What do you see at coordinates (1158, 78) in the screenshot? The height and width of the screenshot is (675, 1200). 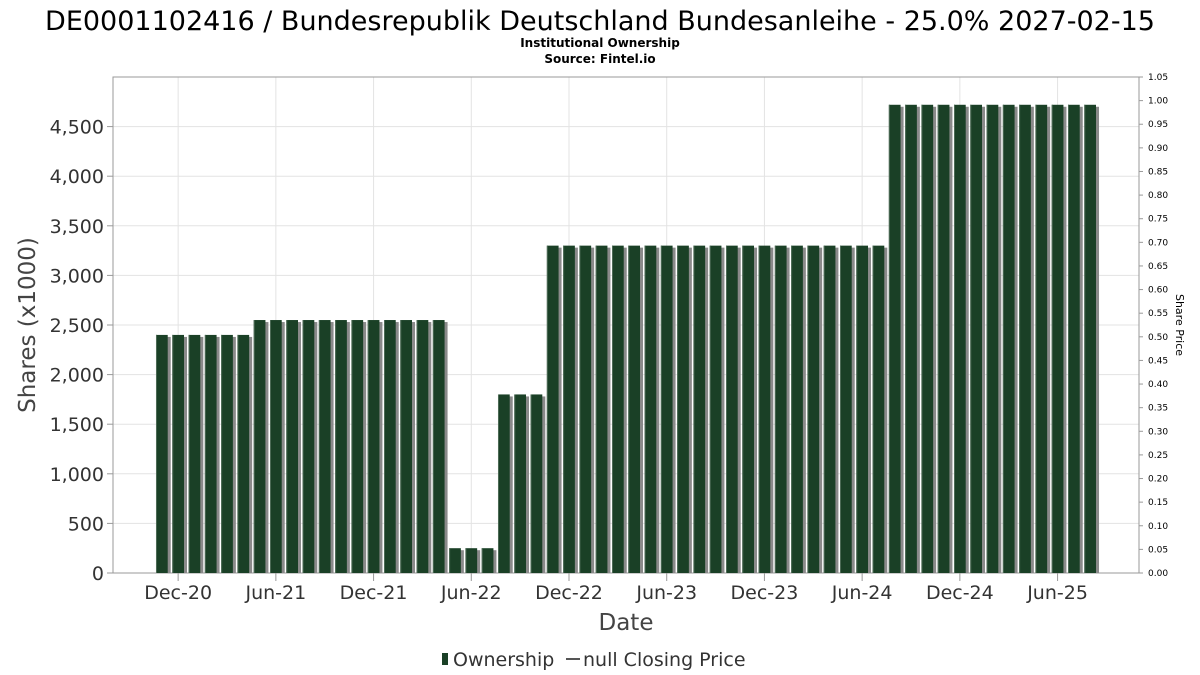 I see `y2-tick-label: 1.05` at bounding box center [1158, 78].